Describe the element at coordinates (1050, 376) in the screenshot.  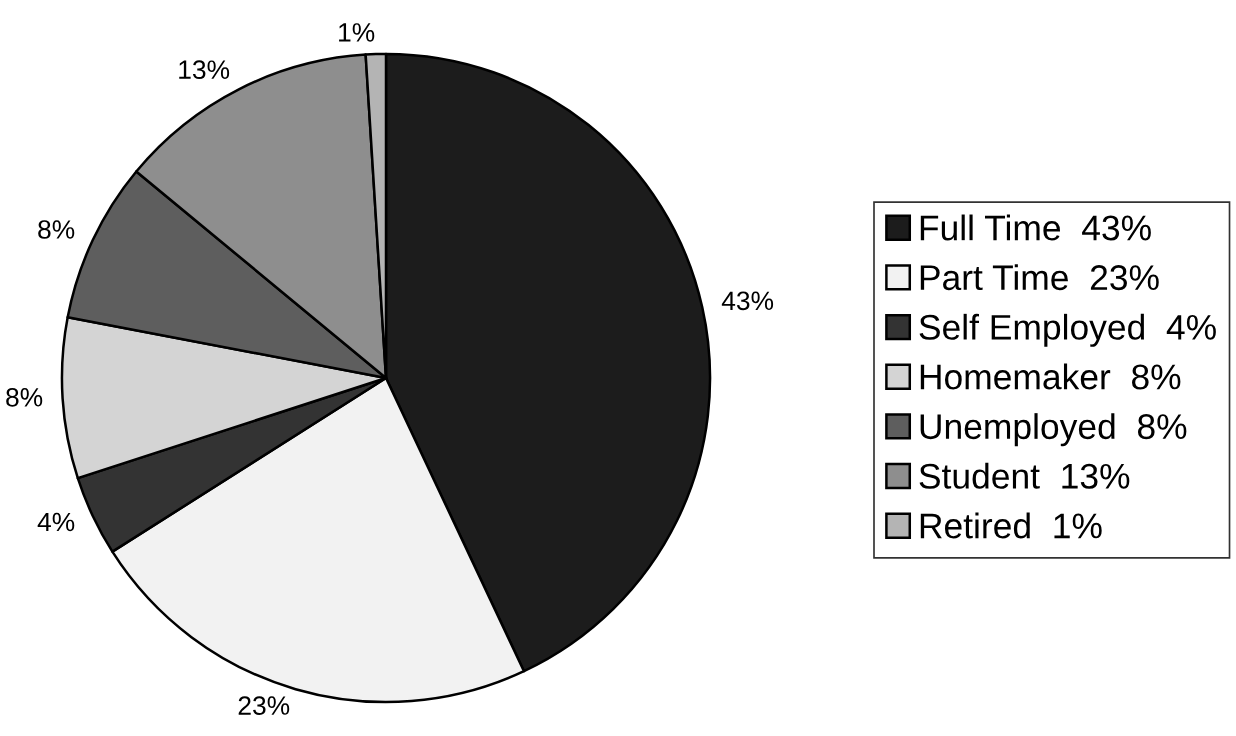
I see `legend-label: Homemaker 8%` at that location.